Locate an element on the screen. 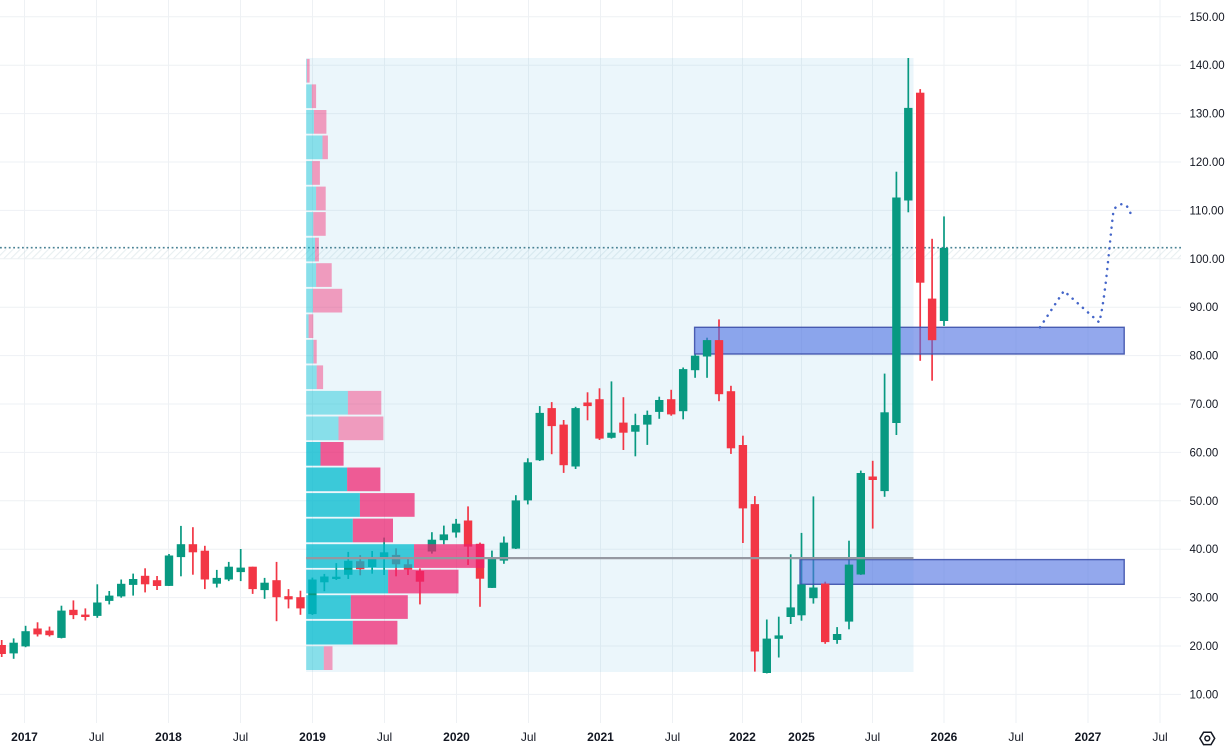  svg-text: 2019 is located at coordinates (312, 737).